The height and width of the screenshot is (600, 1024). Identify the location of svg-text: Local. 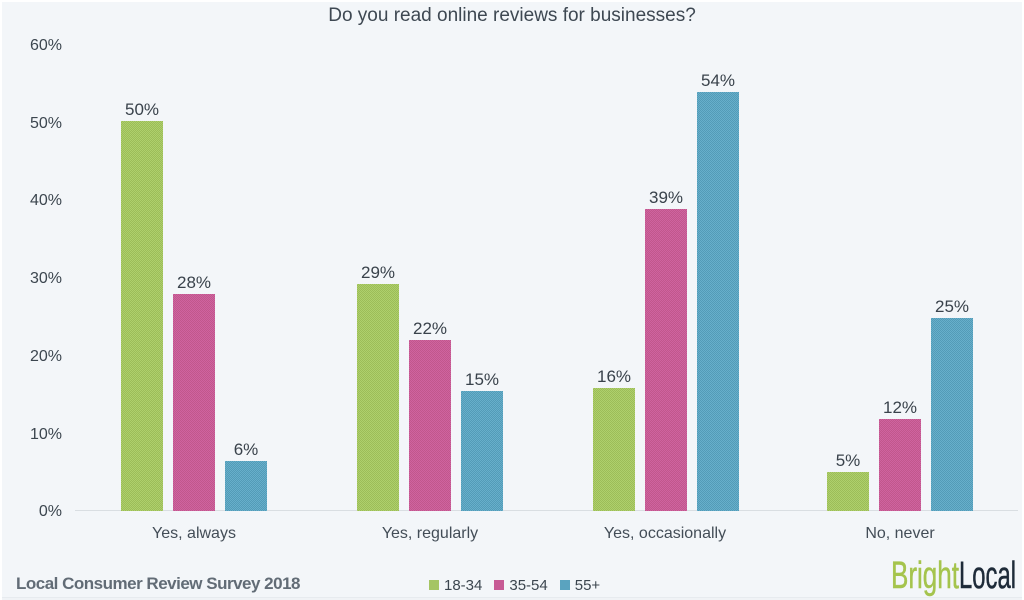
(987, 576).